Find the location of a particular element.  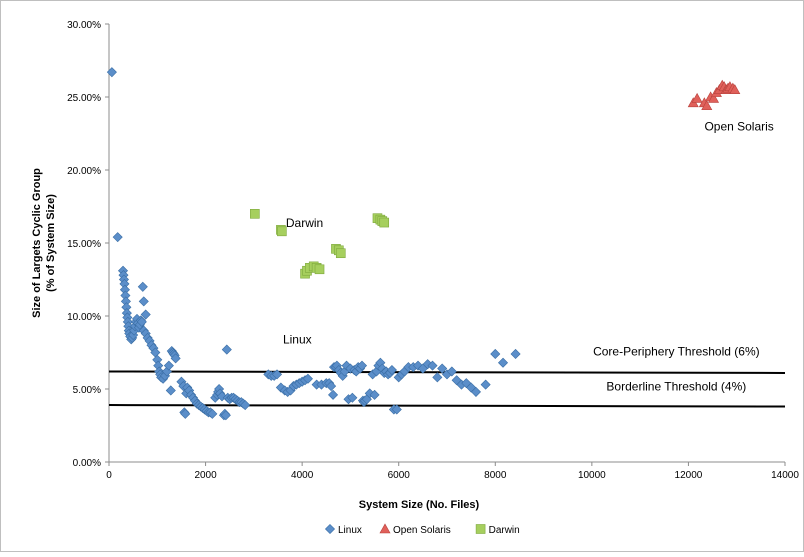

y-axis-title-line: Size of Largets Cyclic Group is located at coordinates (37, 243).